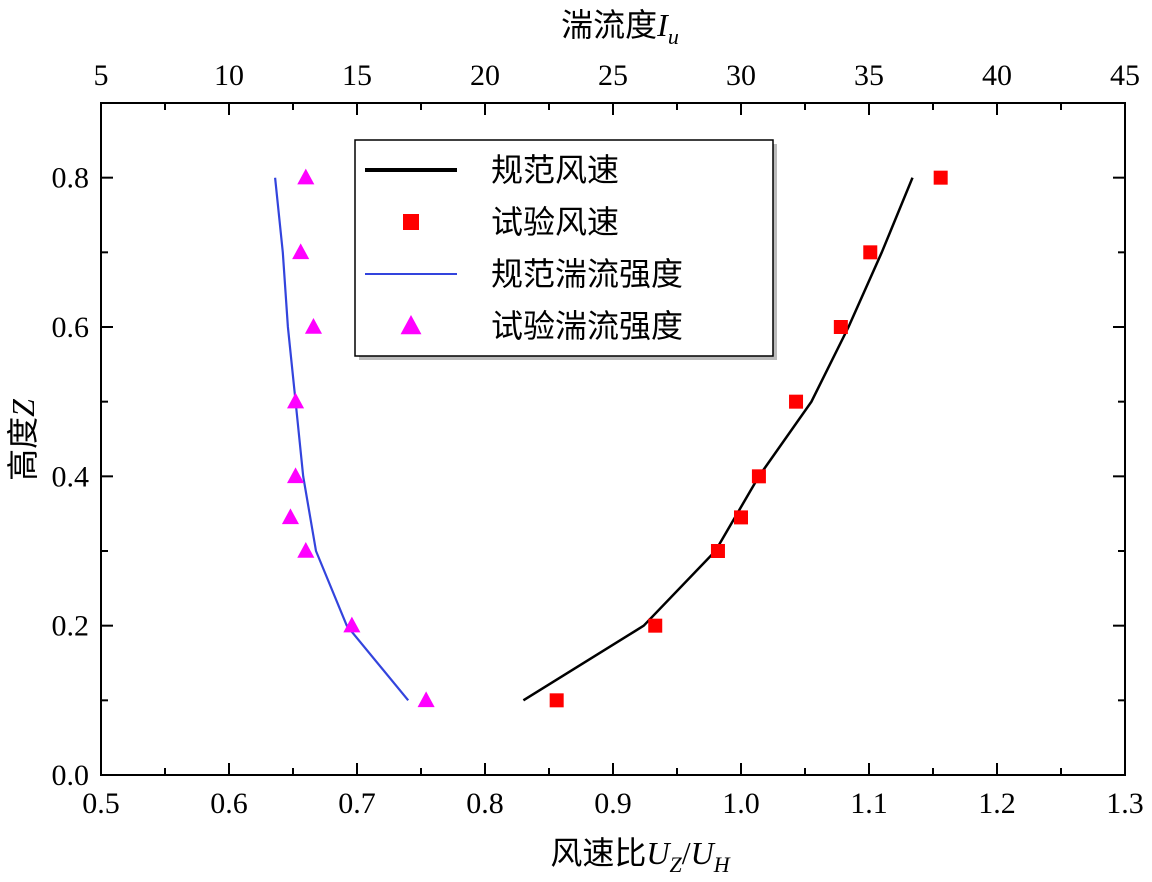 The height and width of the screenshot is (882, 1152). What do you see at coordinates (555, 170) in the screenshot?
I see `legend-label: 规范风速` at bounding box center [555, 170].